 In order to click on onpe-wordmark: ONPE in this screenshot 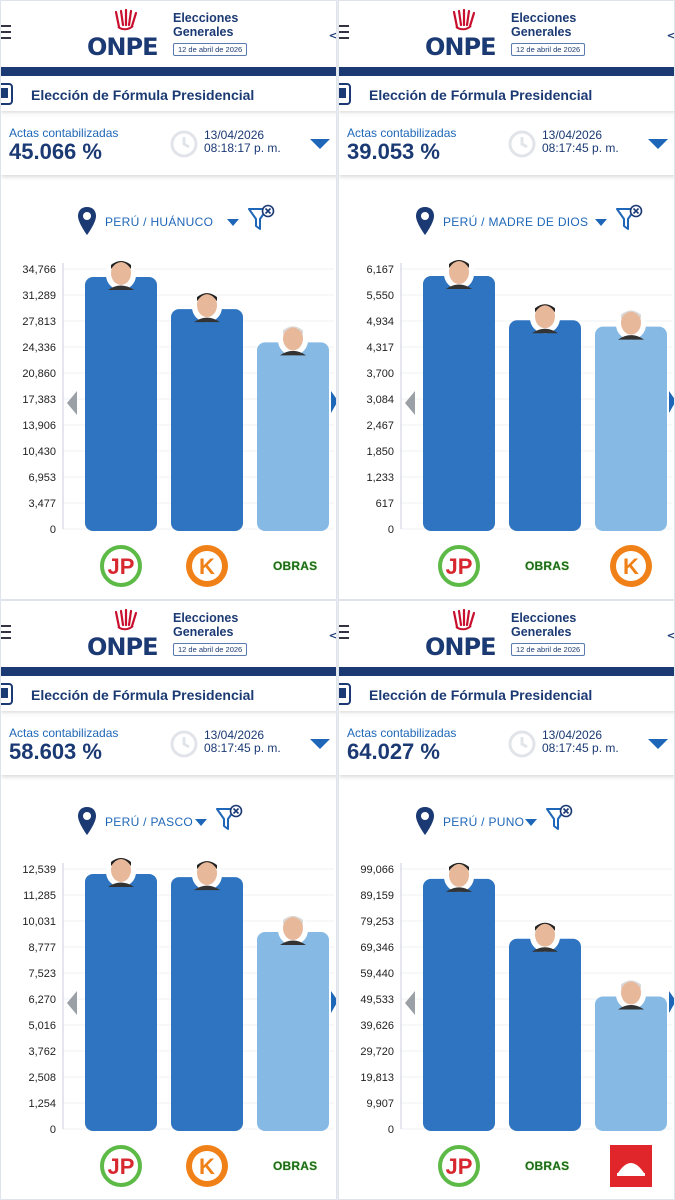, I will do `click(460, 647)`.